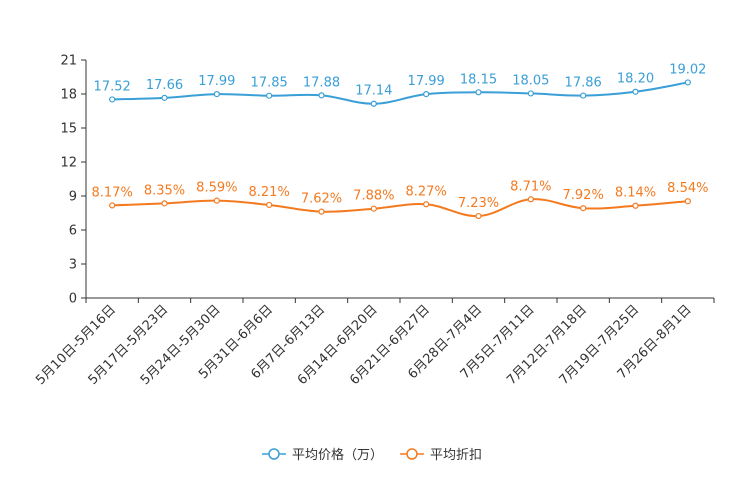  Describe the element at coordinates (687, 69) in the screenshot. I see `data-label: 19.02` at that location.